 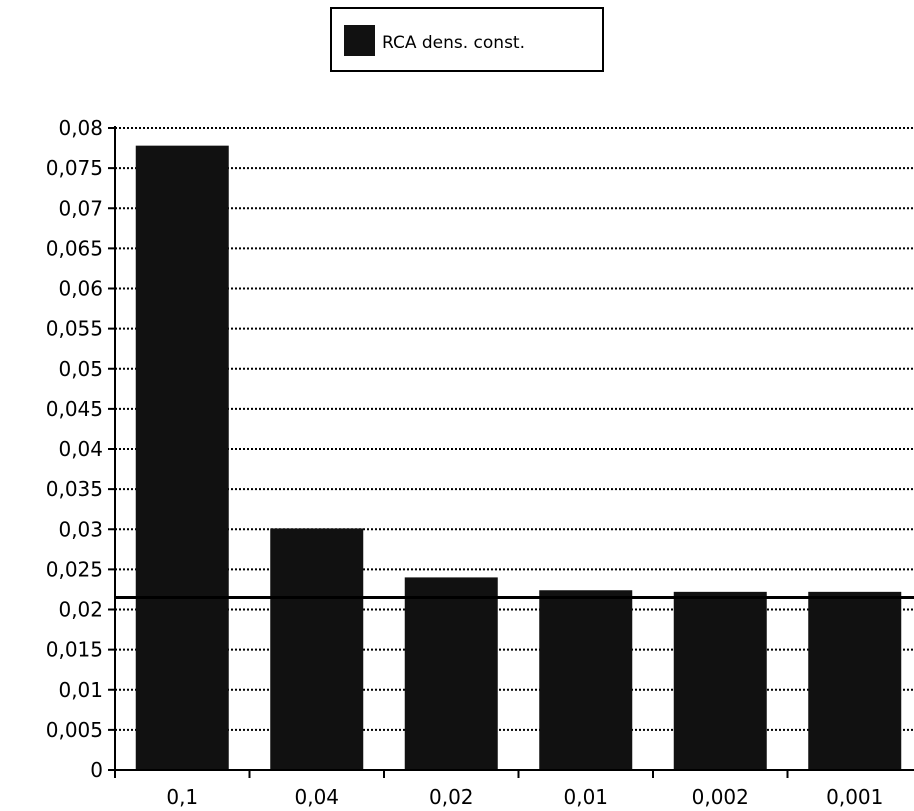 What do you see at coordinates (80, 690) in the screenshot?
I see `y-tick-label: 0,01` at bounding box center [80, 690].